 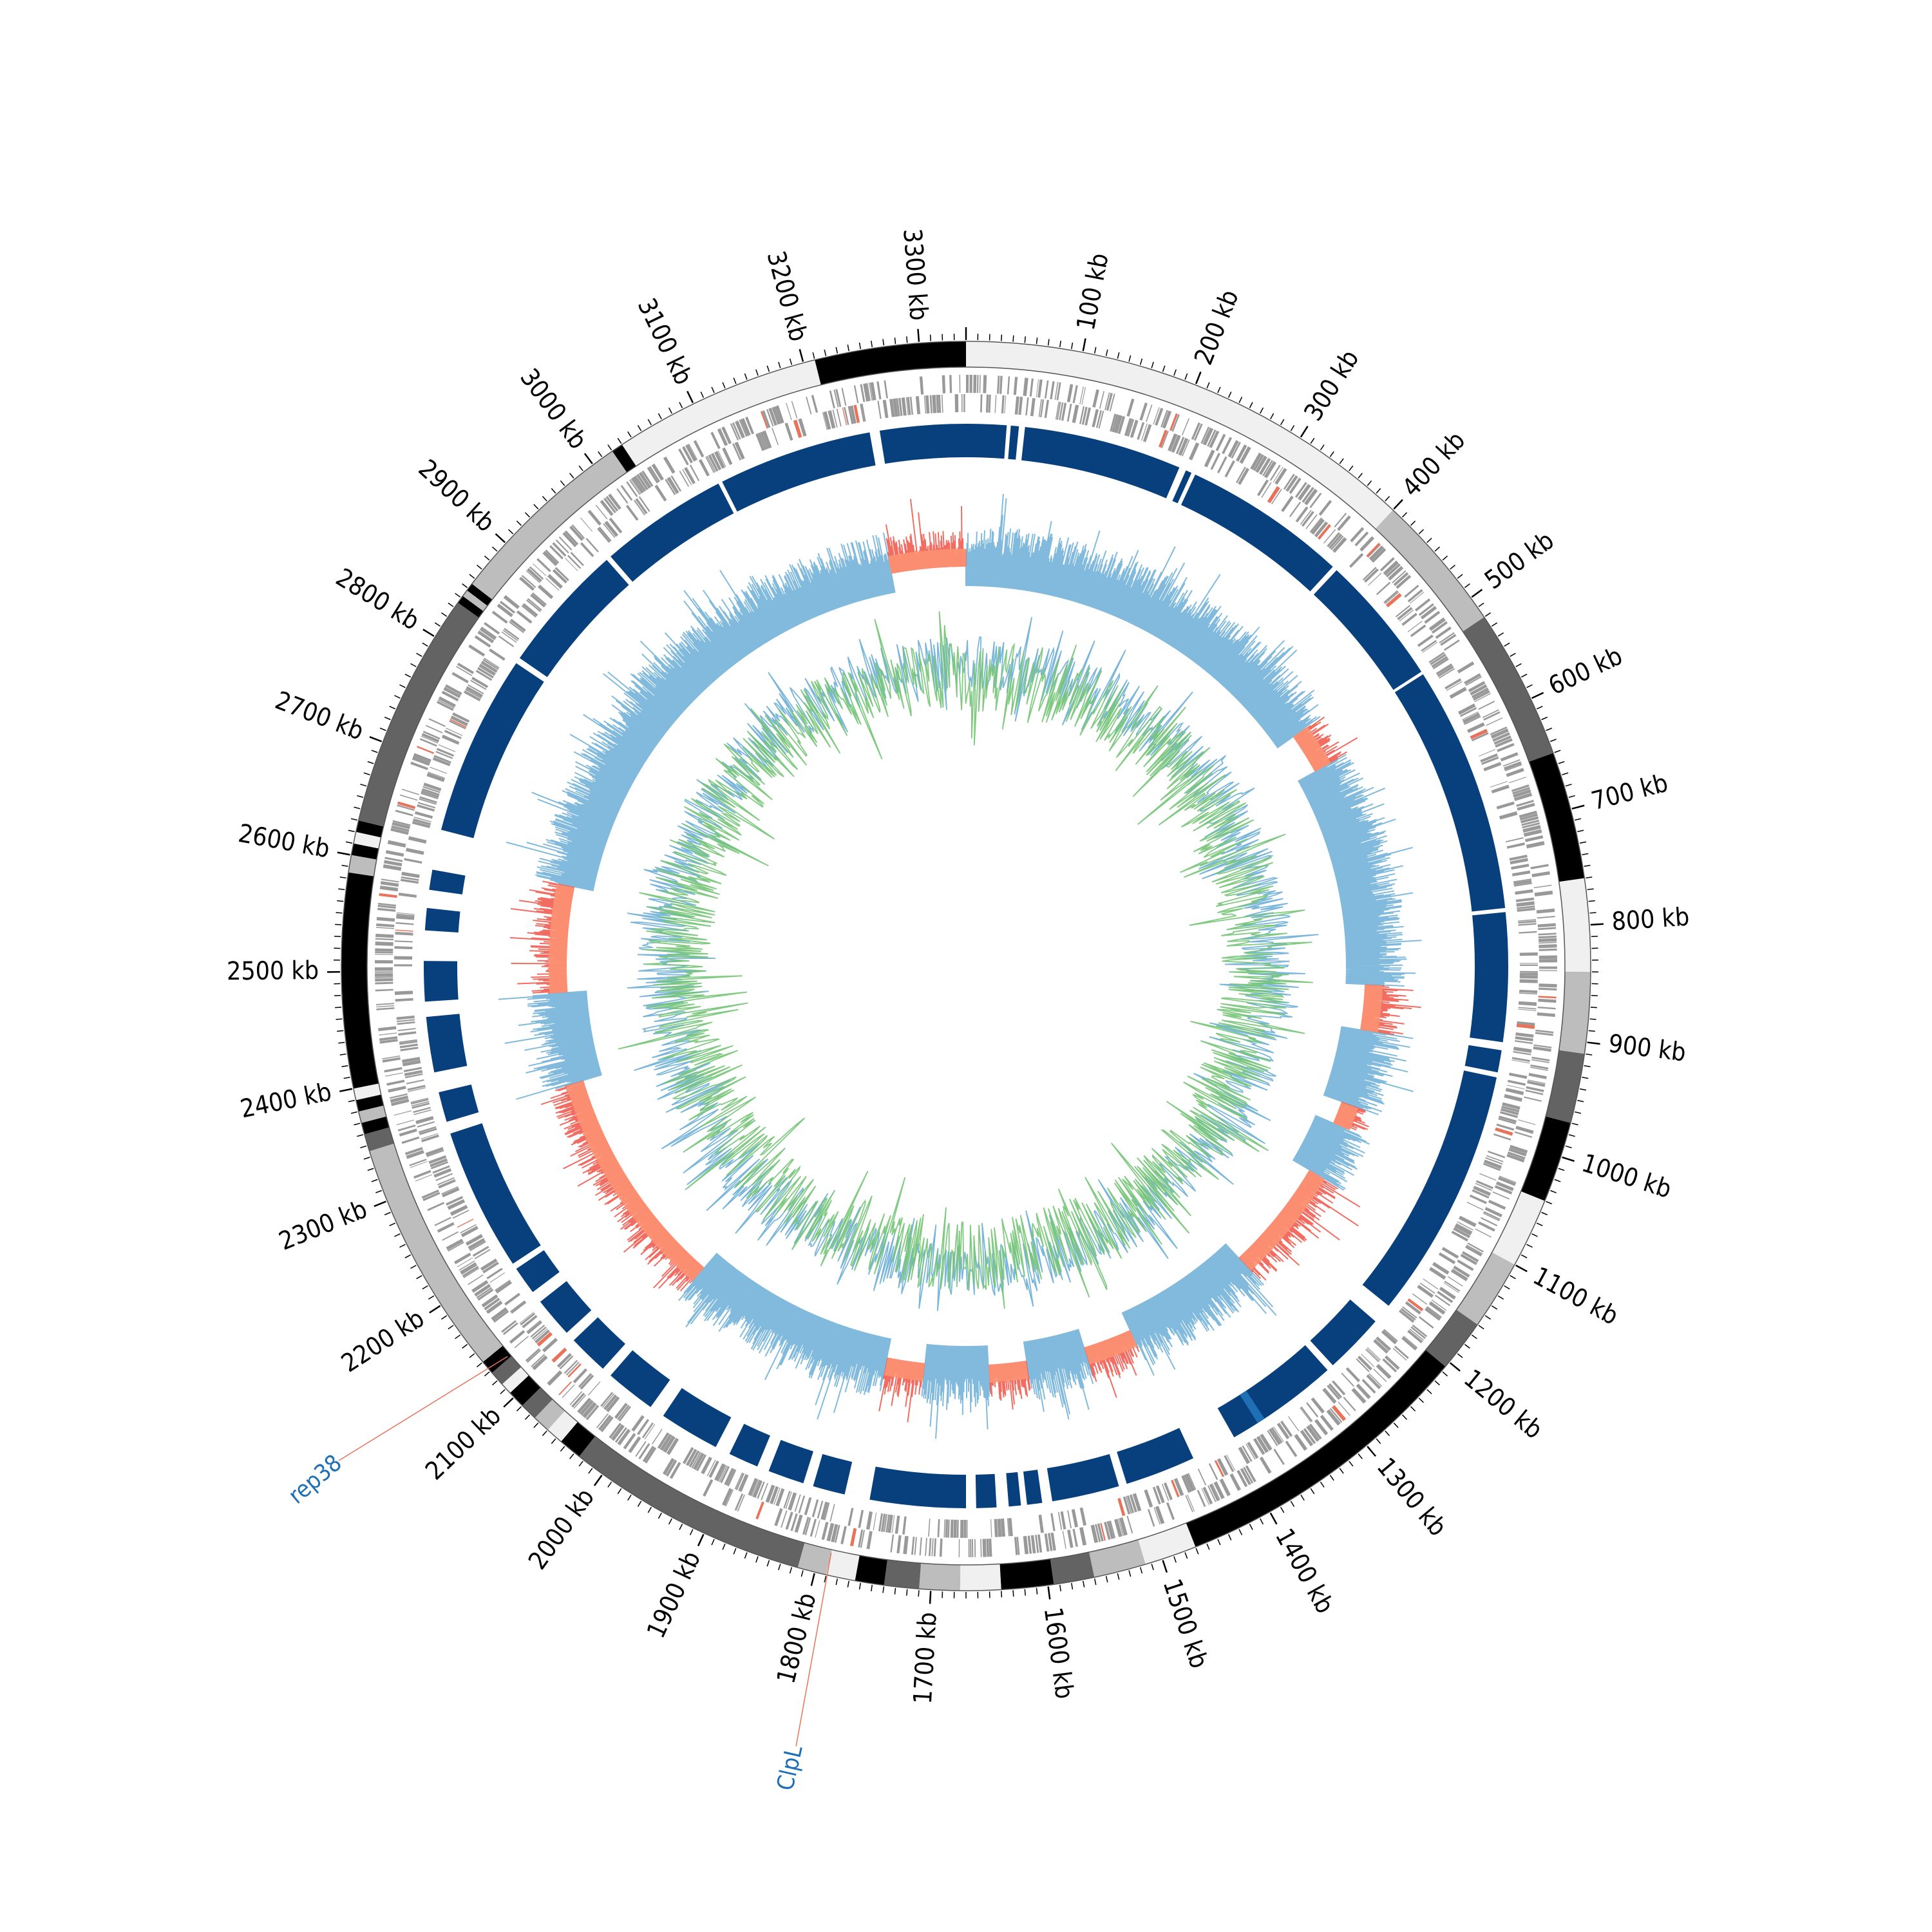 What do you see at coordinates (323, 1225) in the screenshot?
I see `tick-label: 2300 kb` at bounding box center [323, 1225].